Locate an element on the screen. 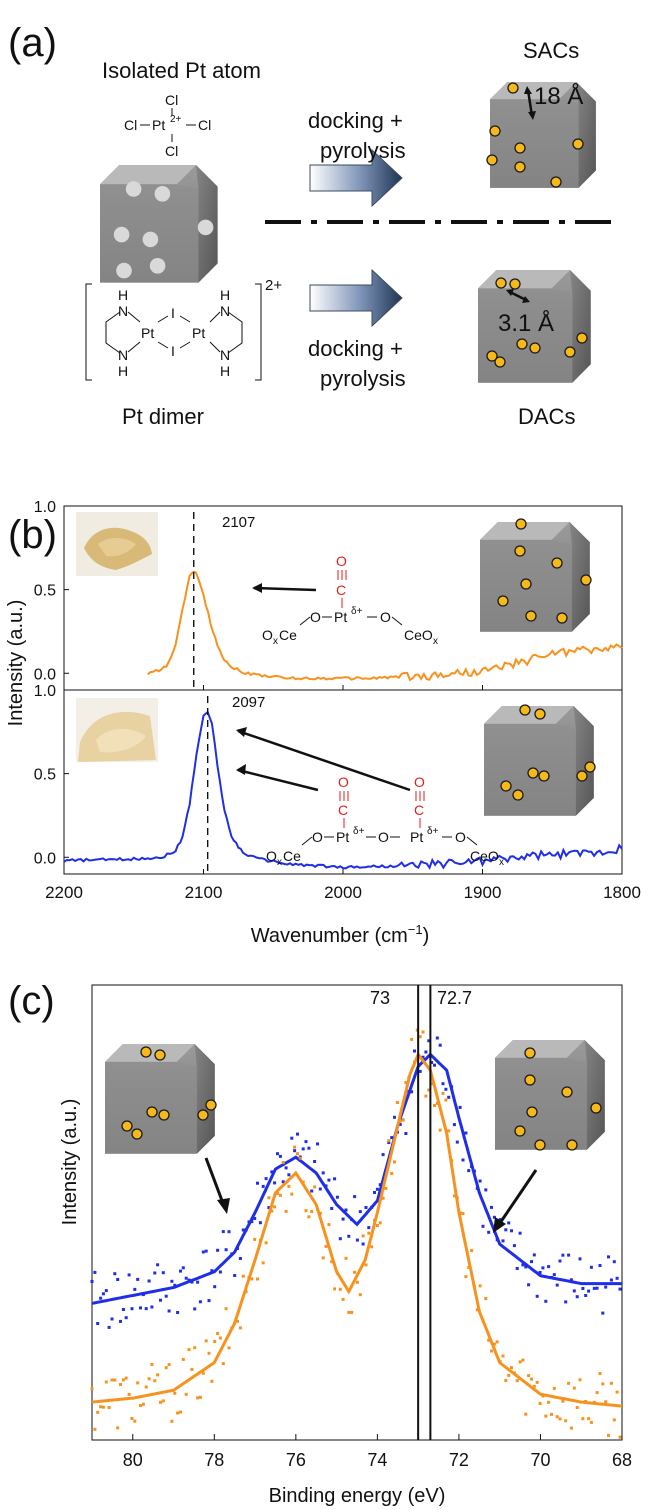 The height and width of the screenshot is (1510, 648). x-tick-label: 78 is located at coordinates (214, 1460).